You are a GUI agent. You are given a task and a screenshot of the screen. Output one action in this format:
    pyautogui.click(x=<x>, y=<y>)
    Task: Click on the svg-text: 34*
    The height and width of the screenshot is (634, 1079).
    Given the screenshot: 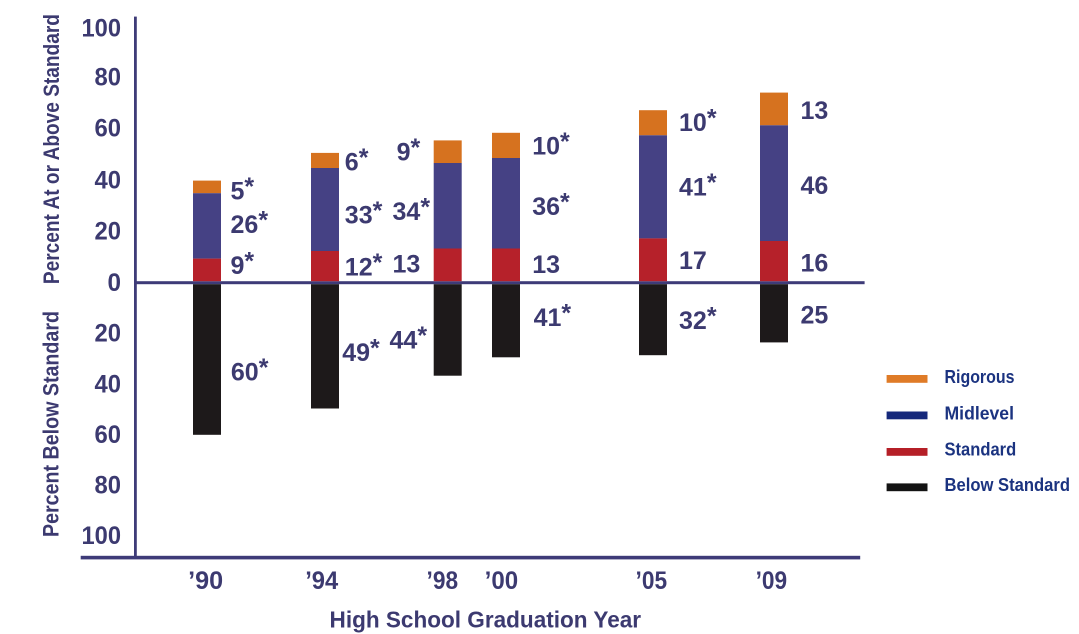 What is the action you would take?
    pyautogui.click(x=412, y=209)
    